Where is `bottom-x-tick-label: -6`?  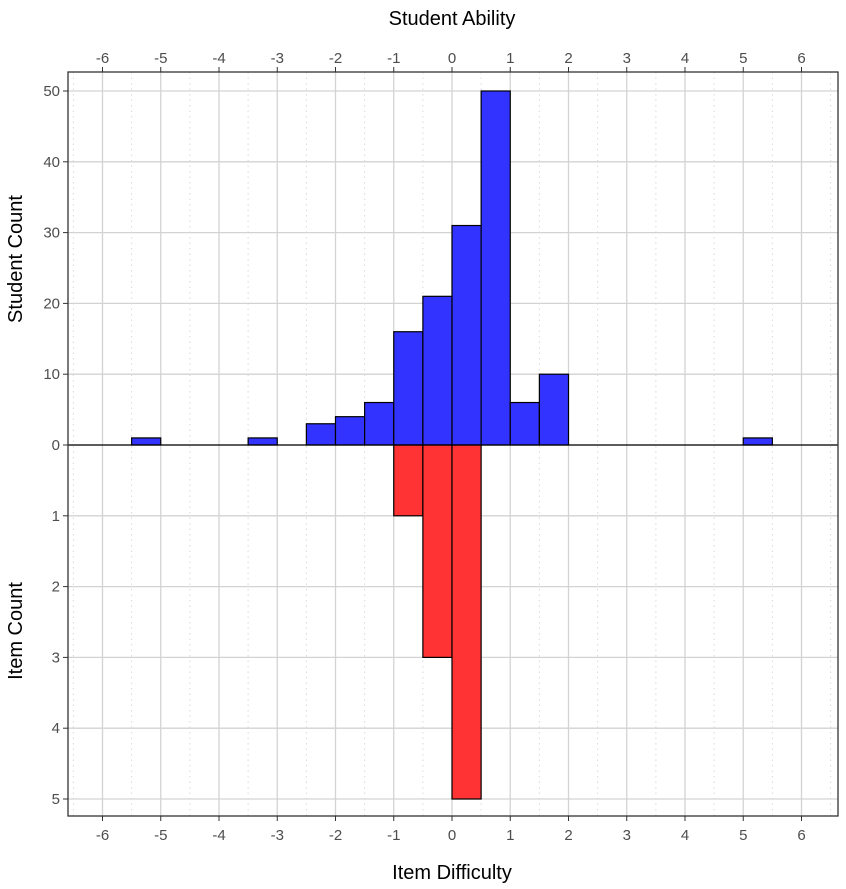 bottom-x-tick-label: -6 is located at coordinates (102, 835).